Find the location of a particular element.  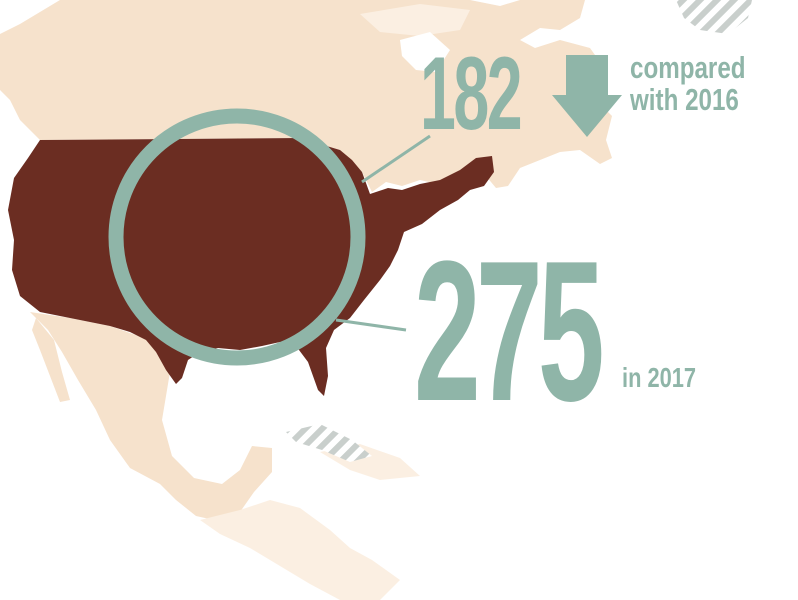

down-arrow-icon is located at coordinates (587, 96).